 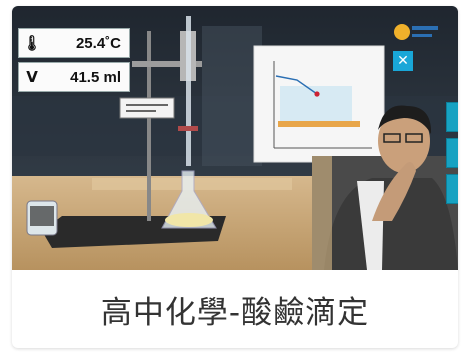 I want to click on video-title: 高中化學-酸鹼滴定, so click(x=235, y=312).